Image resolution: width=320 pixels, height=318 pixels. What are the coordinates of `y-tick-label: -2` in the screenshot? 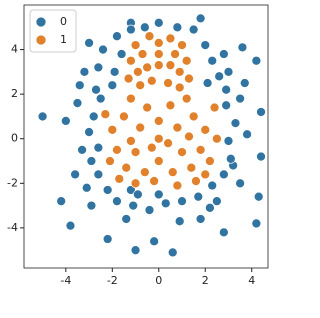 It's located at (12, 182).